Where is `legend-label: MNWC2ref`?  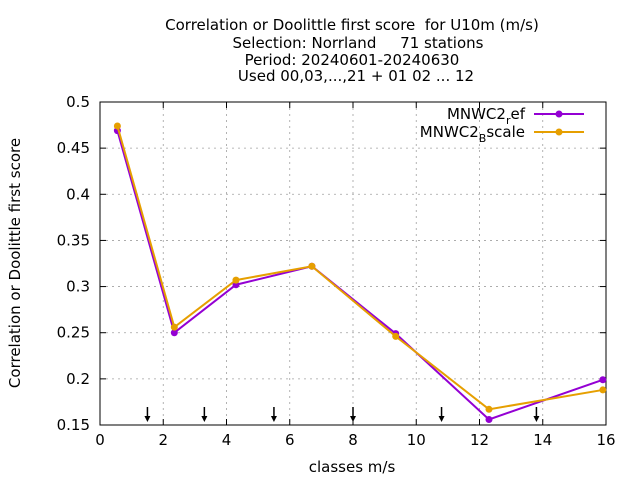 legend-label: MNWC2ref is located at coordinates (486, 116).